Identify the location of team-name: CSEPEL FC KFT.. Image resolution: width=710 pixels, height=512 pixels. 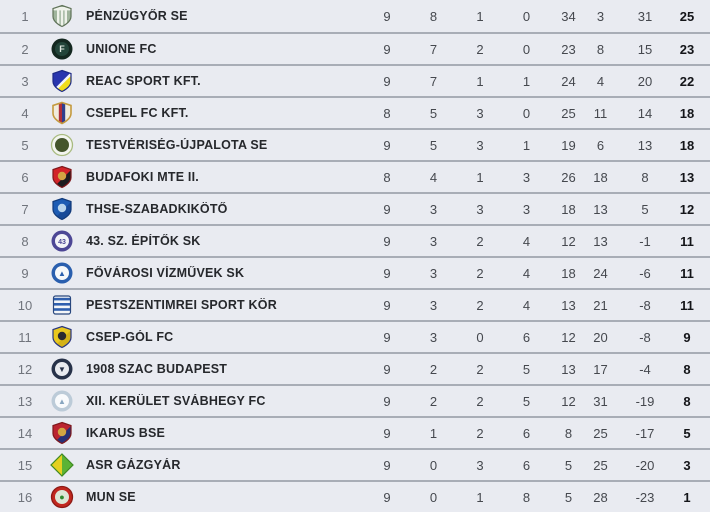
(137, 113).